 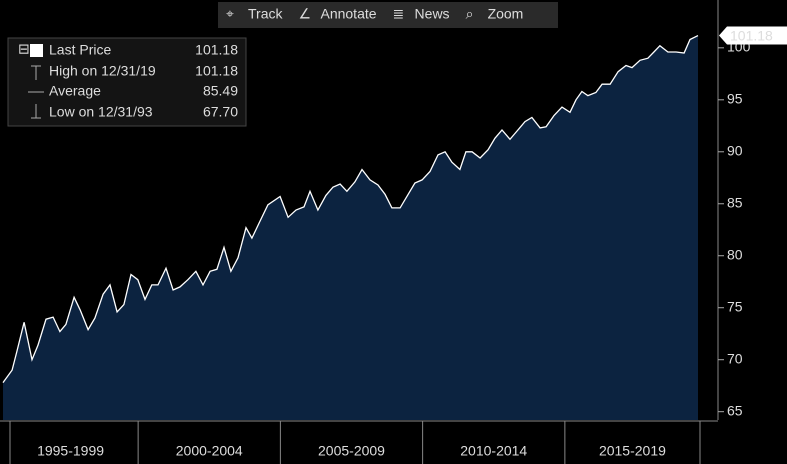 I want to click on toolbar-icon: ⌖, so click(x=230, y=14).